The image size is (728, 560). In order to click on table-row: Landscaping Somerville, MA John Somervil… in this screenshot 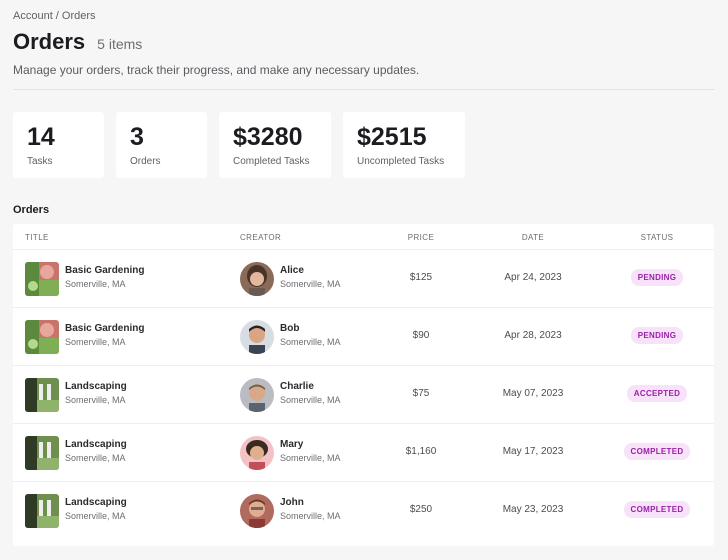, I will do `click(363, 510)`.